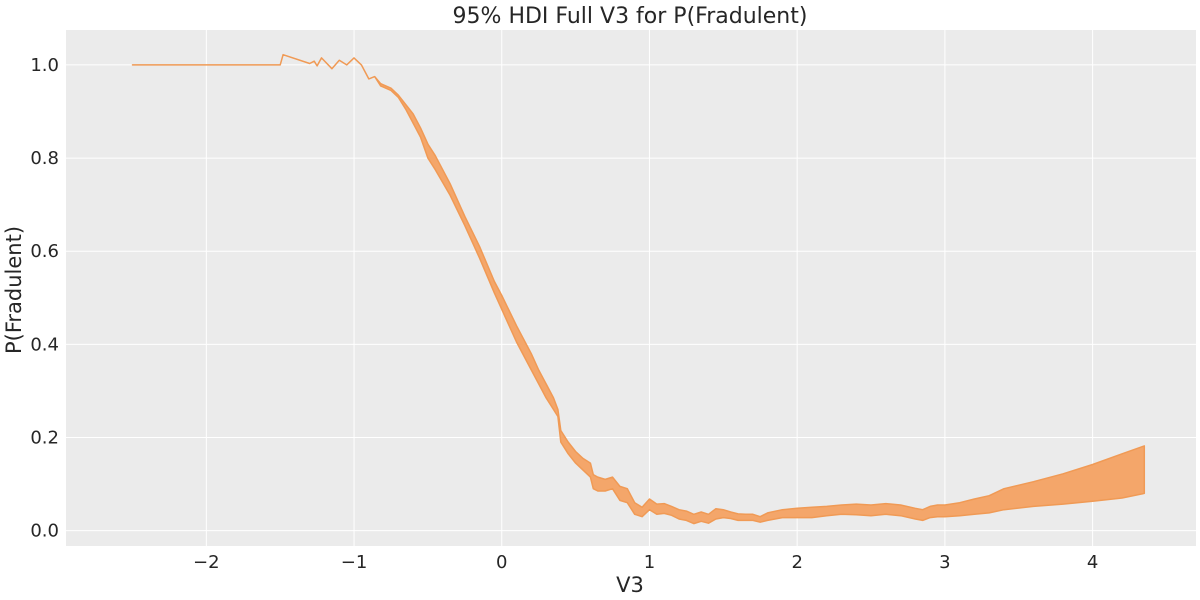 This screenshot has height=600, width=1200. I want to click on y-tick-label: 0.8, so click(44, 158).